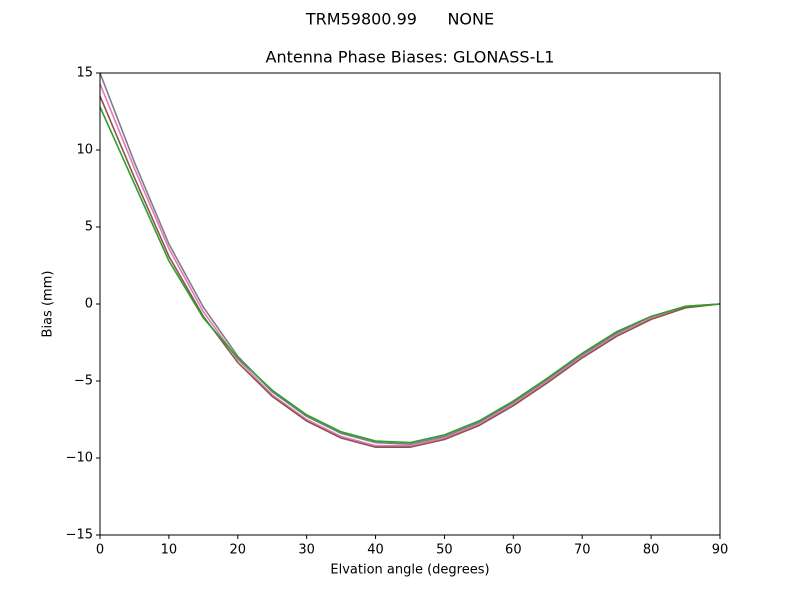 The height and width of the screenshot is (600, 800). What do you see at coordinates (89, 304) in the screenshot?
I see `y-tick-label: 0` at bounding box center [89, 304].